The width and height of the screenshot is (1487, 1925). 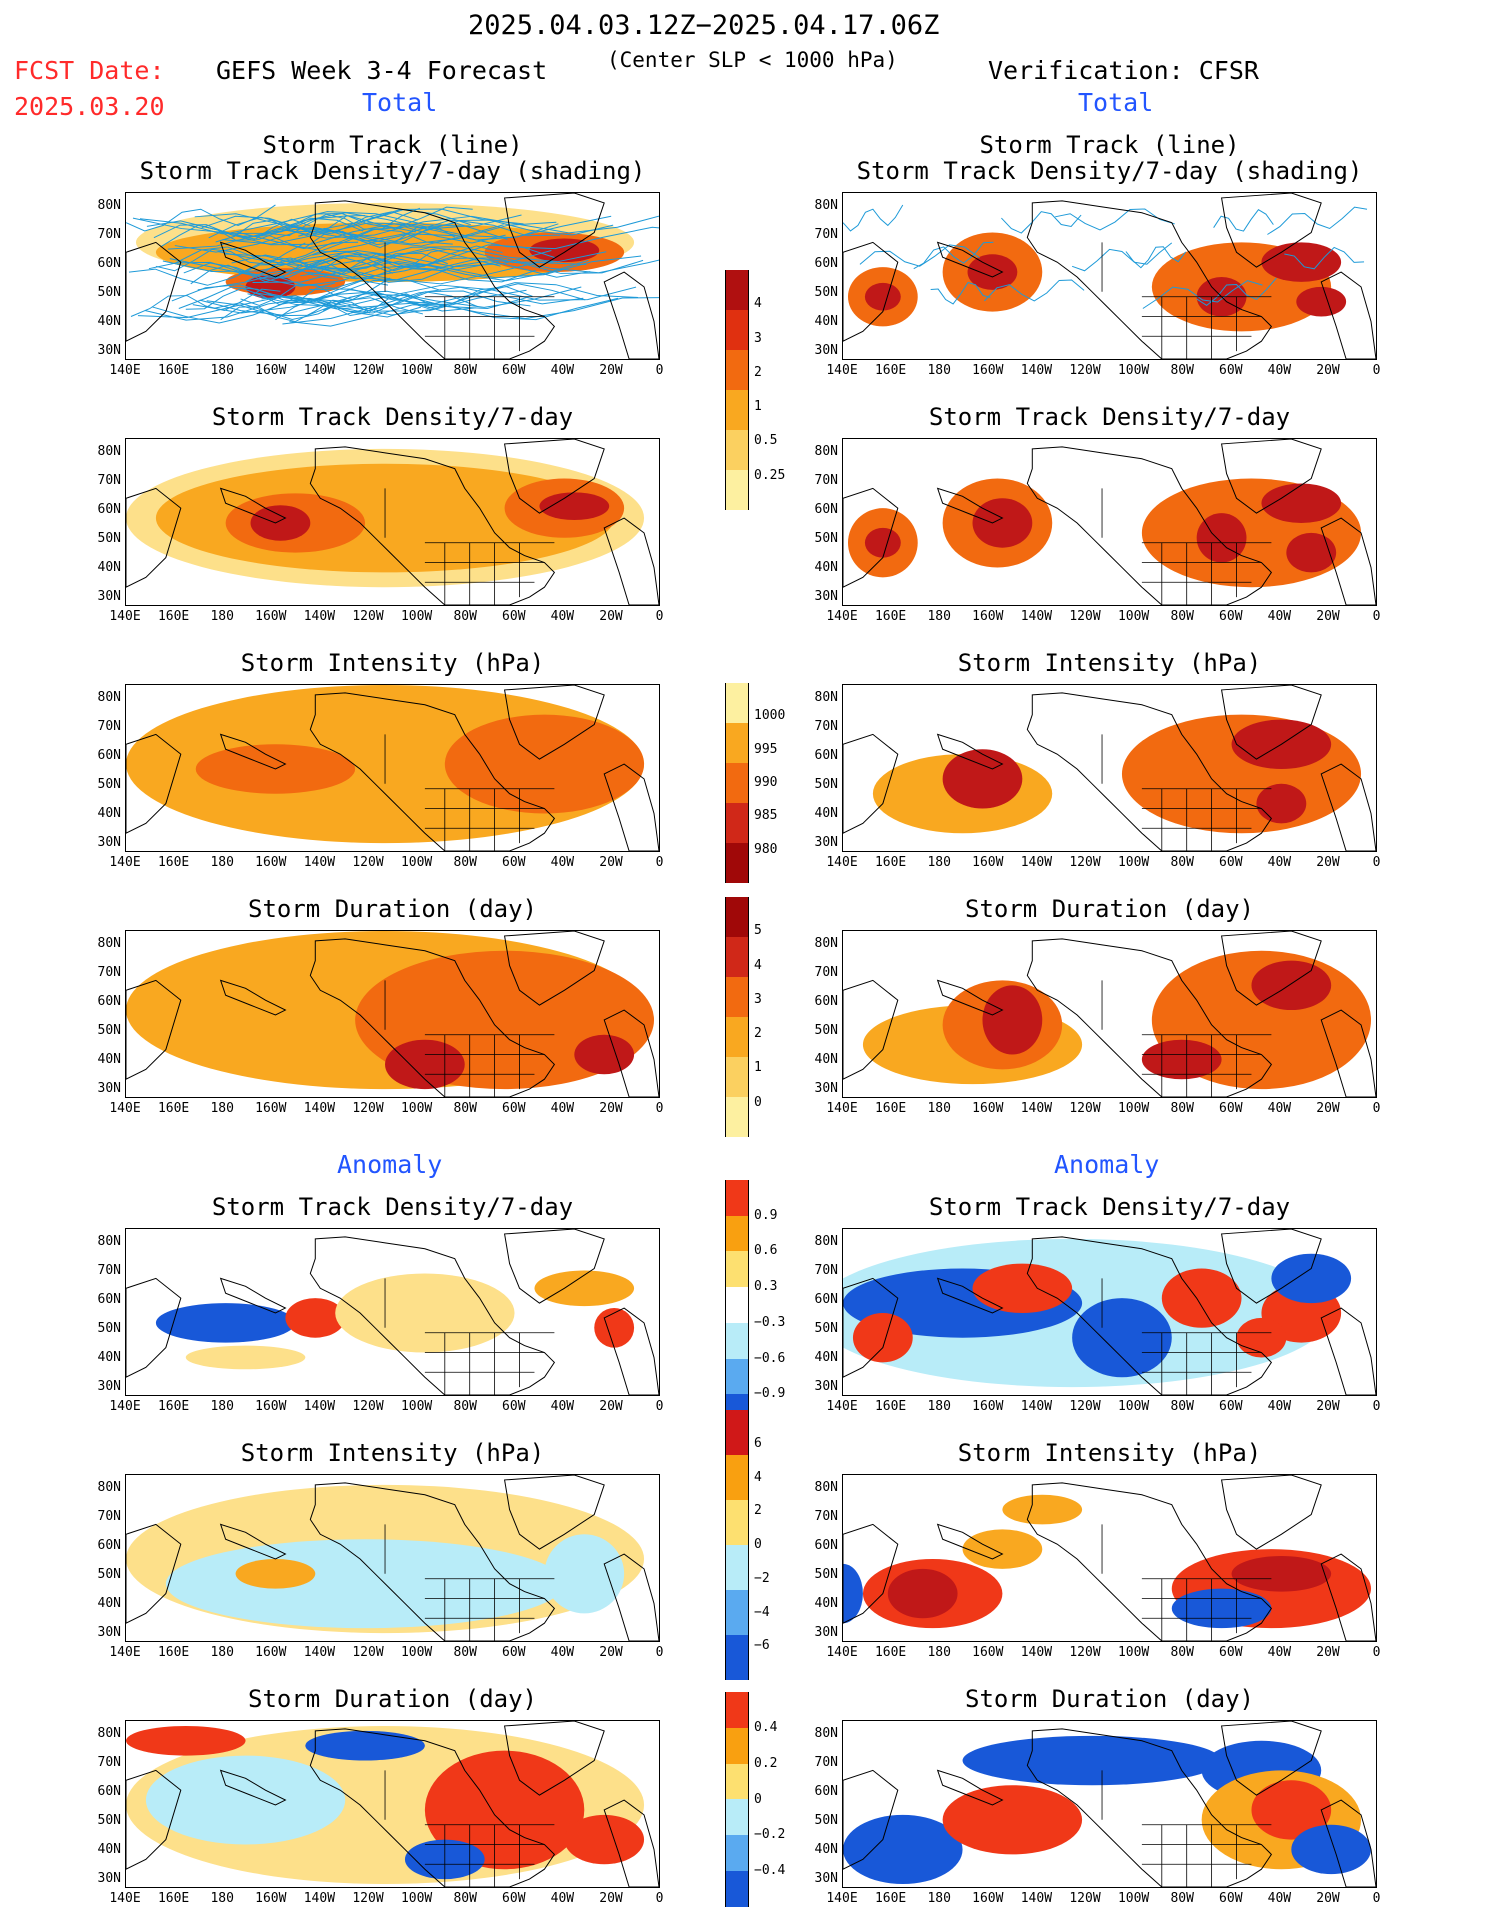 I want to click on colorbar-tick-label: 0.3, so click(x=766, y=1287).